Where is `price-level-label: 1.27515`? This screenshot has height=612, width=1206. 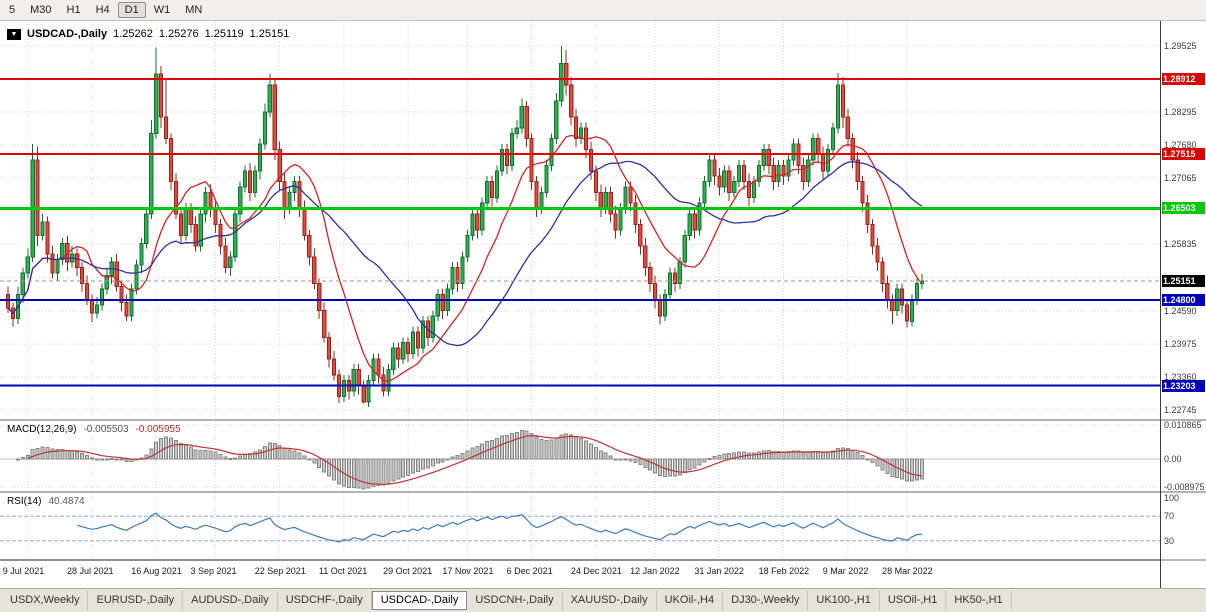
price-level-label: 1.27515 is located at coordinates (1183, 154).